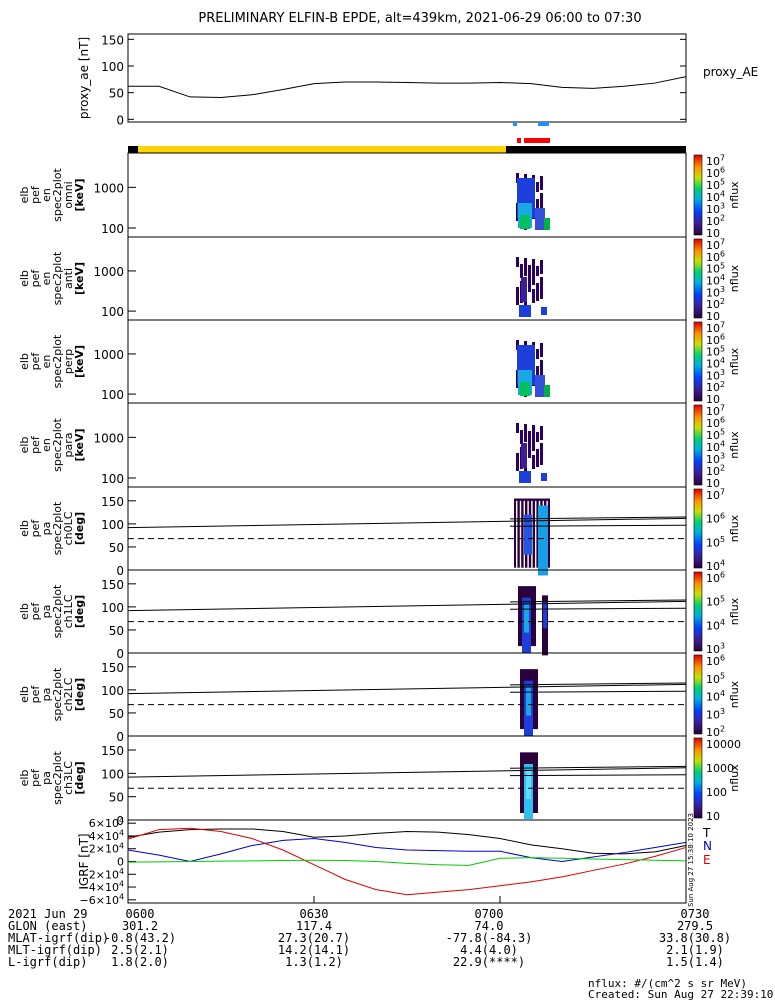 The image size is (775, 1001). Describe the element at coordinates (108, 272) in the screenshot. I see `panel-2-tick-label: 1000` at that location.